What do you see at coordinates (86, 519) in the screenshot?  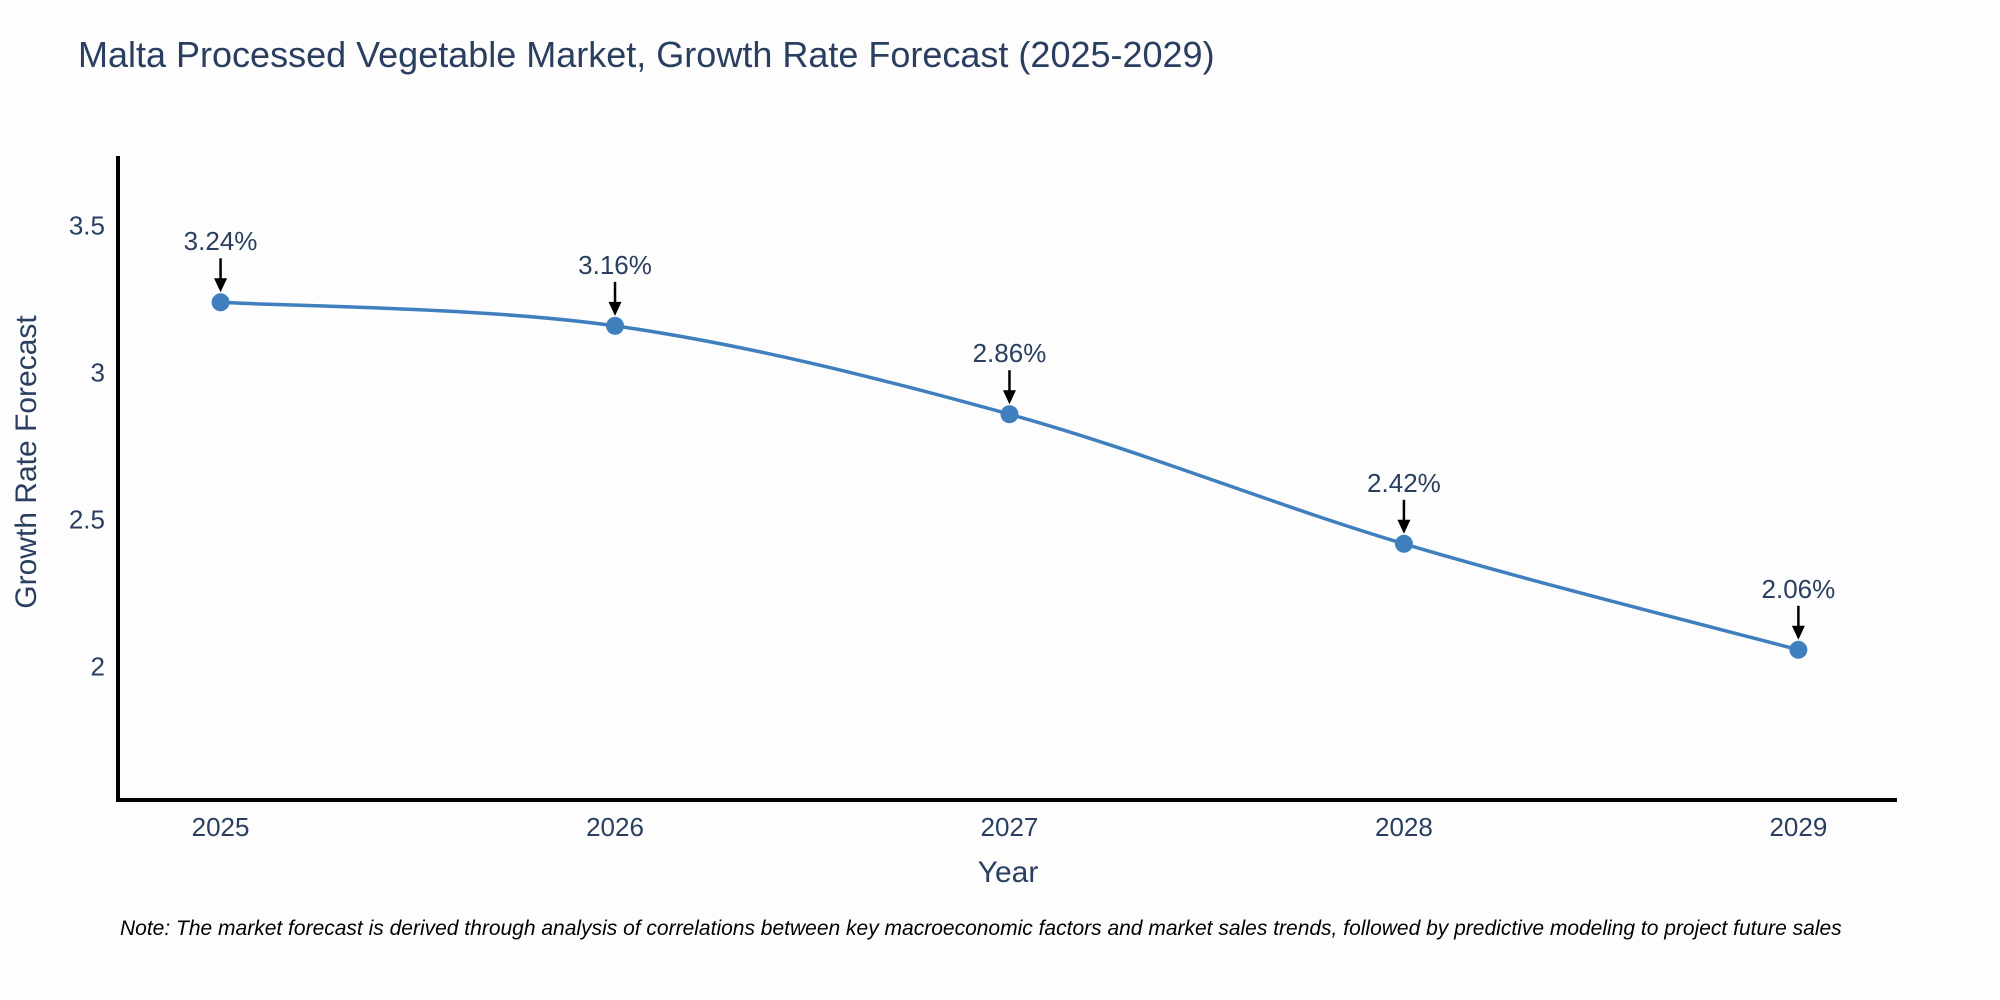 I see `y-tick-label: 2.5` at bounding box center [86, 519].